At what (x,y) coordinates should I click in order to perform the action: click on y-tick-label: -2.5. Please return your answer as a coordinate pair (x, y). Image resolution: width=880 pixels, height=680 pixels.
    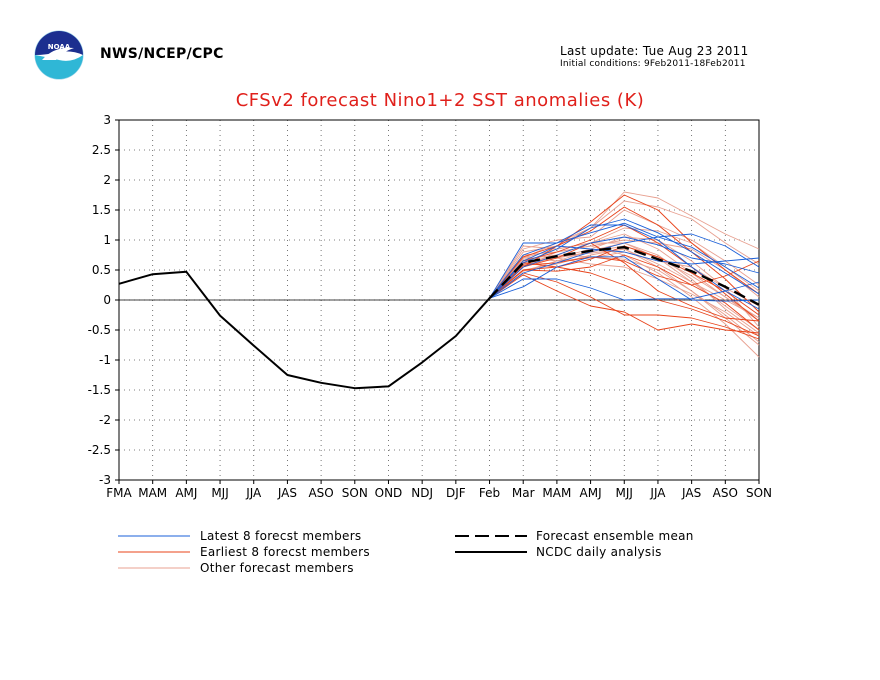
    Looking at the image, I should click on (99, 450).